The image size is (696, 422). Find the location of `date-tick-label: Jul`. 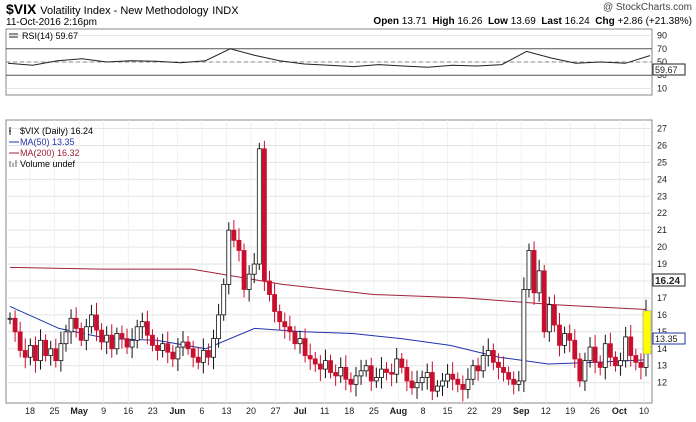

date-tick-label: Jul is located at coordinates (300, 411).